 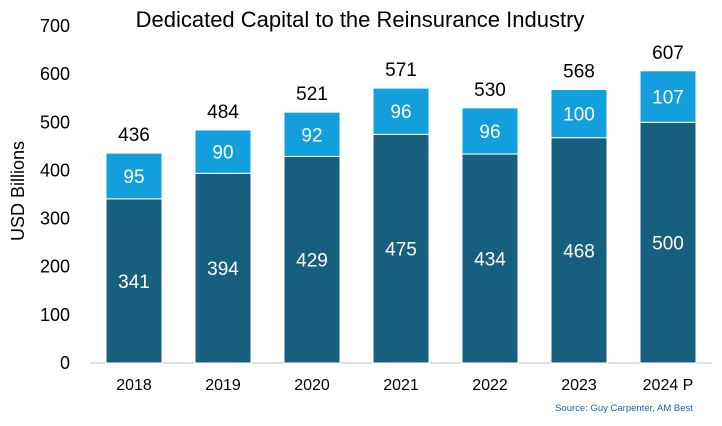 I want to click on y-tick-label: 100, so click(x=55, y=315).